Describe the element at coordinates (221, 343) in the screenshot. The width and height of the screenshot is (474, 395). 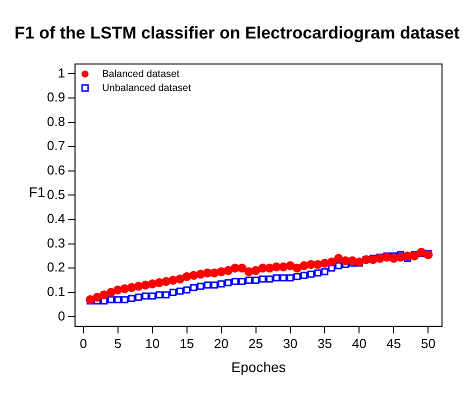
I see `x-tick-label: 20` at that location.